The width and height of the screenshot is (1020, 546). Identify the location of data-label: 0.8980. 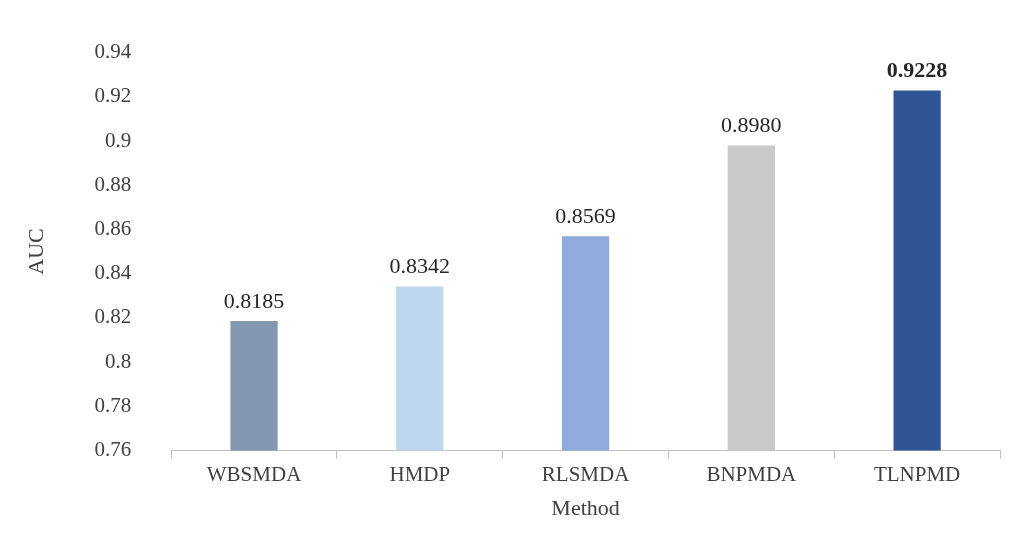
(751, 125).